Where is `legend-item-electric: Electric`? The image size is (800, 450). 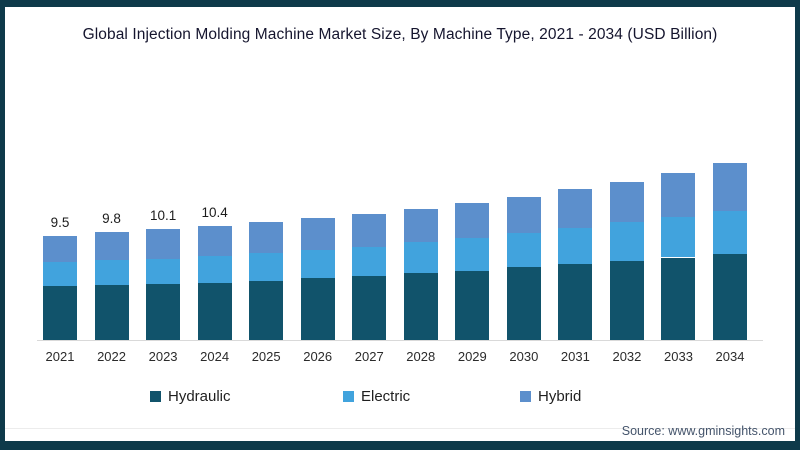
legend-item-electric: Electric is located at coordinates (376, 396).